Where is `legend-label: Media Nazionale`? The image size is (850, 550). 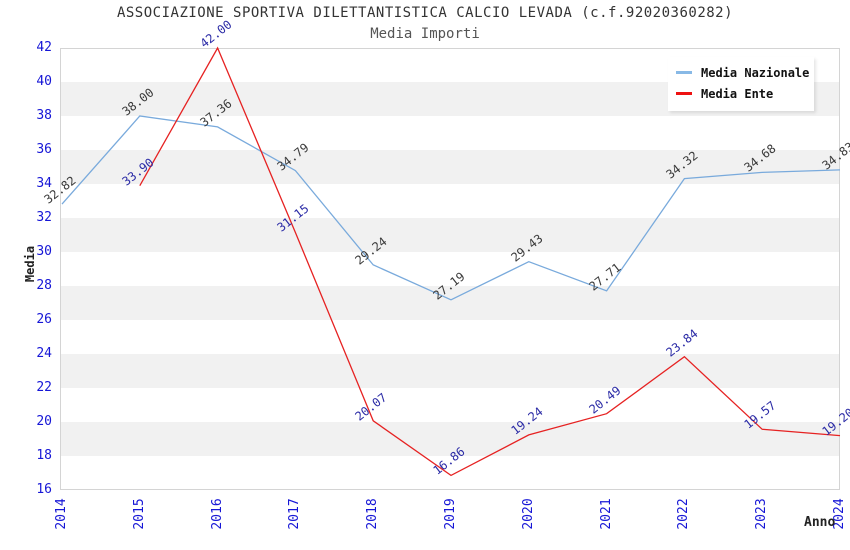 legend-label: Media Nazionale is located at coordinates (755, 72).